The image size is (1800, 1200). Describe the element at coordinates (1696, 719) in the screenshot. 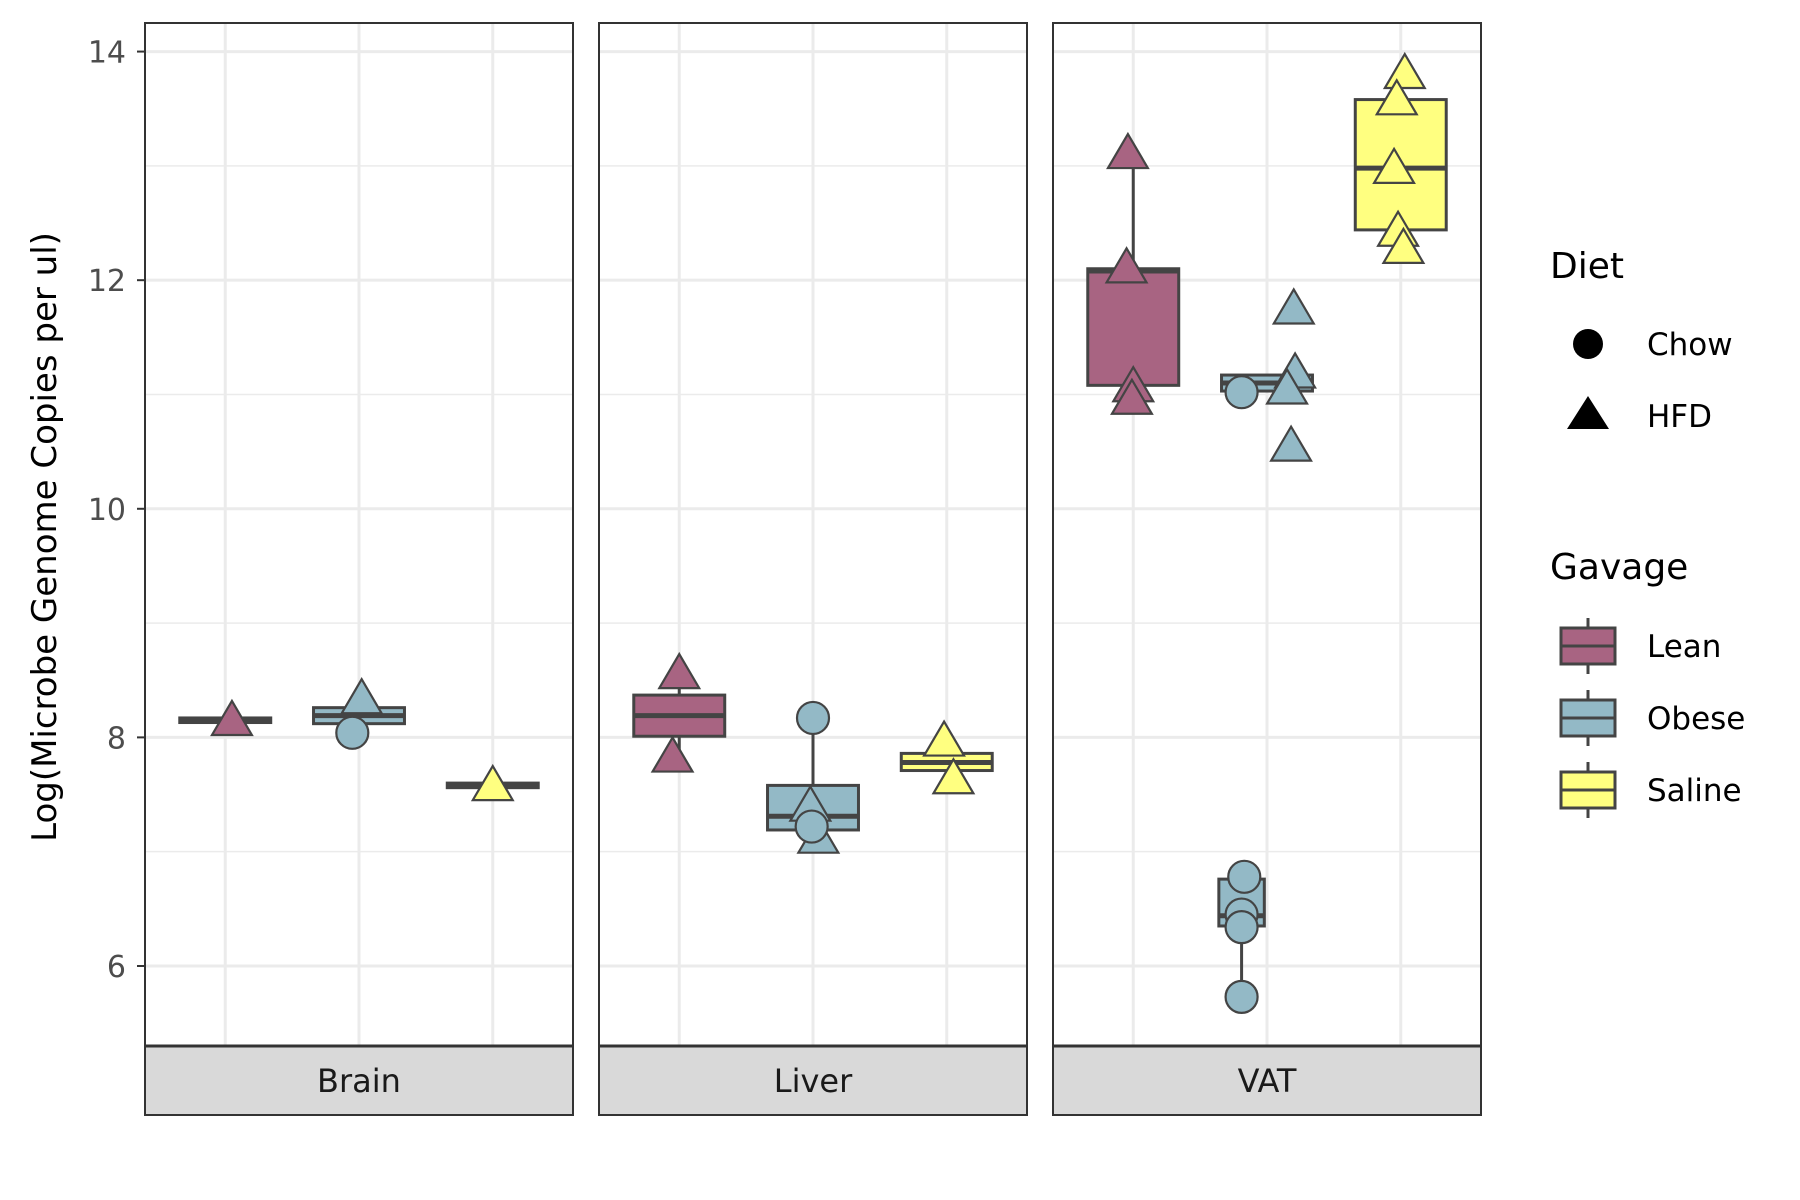

I see `legend-label-obese: Obese` at that location.